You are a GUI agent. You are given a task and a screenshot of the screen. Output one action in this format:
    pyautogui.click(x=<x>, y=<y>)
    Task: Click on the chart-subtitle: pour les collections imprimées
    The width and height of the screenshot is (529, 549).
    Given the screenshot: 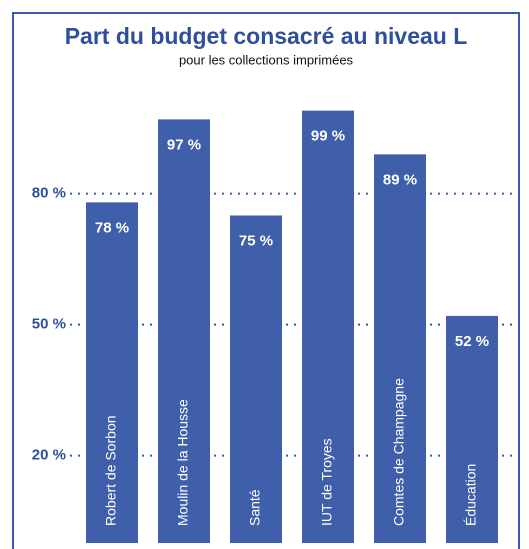 What is the action you would take?
    pyautogui.click(x=266, y=59)
    